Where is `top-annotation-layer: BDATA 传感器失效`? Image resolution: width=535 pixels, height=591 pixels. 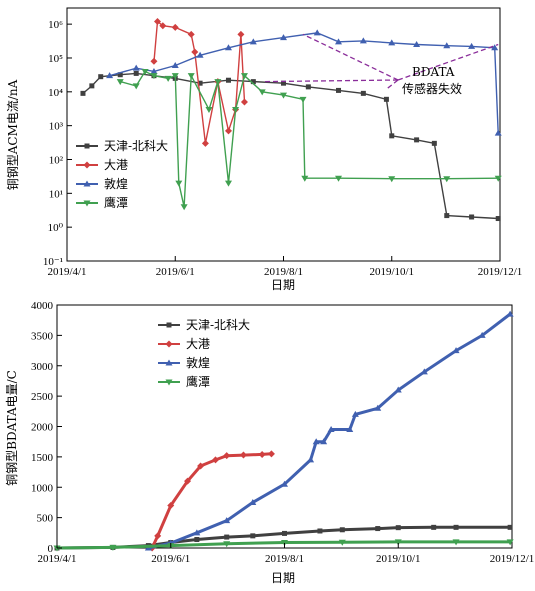
top-annotation-layer: BDATA 传感器失效 is located at coordinates (380, 64).